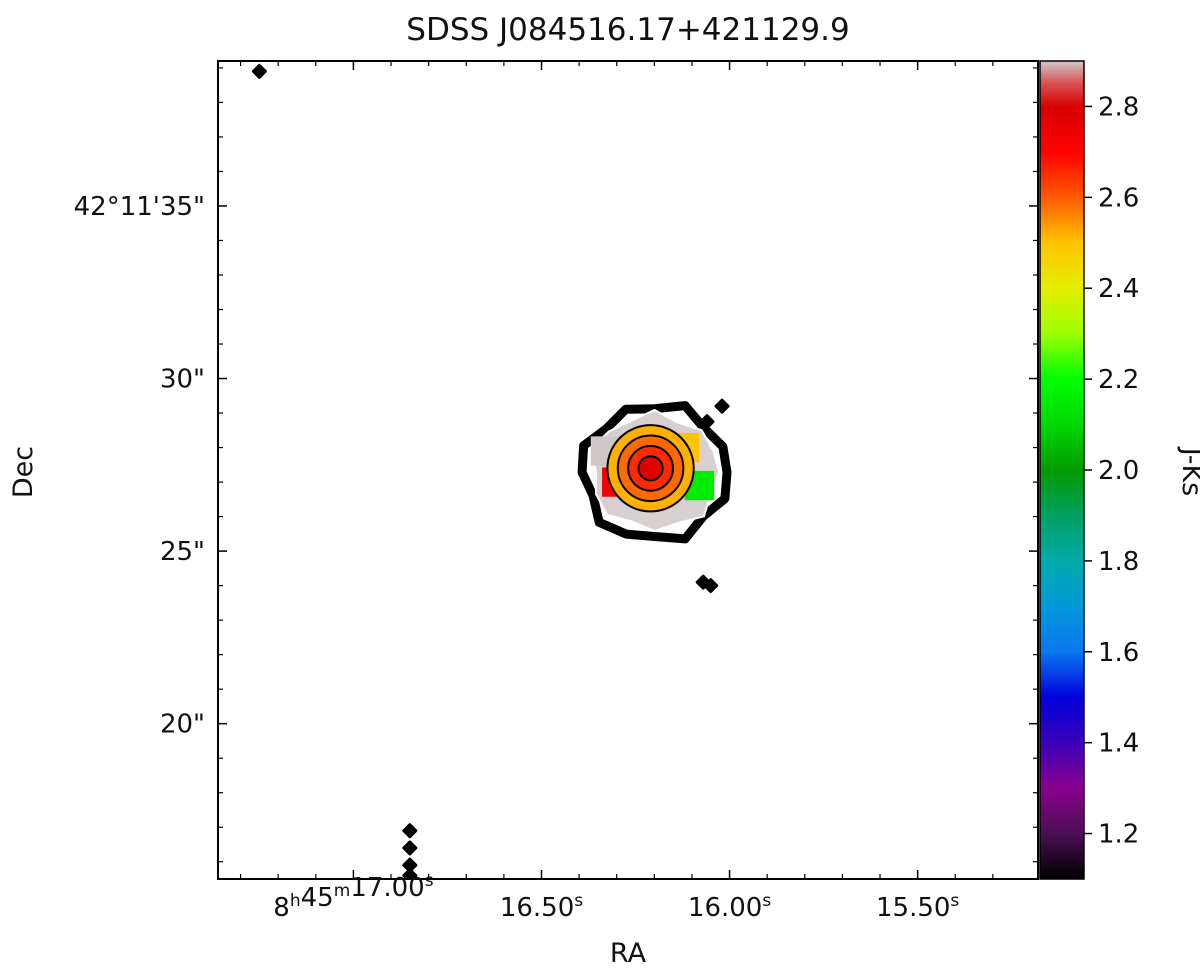 Image resolution: width=1200 pixels, height=970 pixels. What do you see at coordinates (23, 472) in the screenshot?
I see `y-axis-label: Dec` at bounding box center [23, 472].